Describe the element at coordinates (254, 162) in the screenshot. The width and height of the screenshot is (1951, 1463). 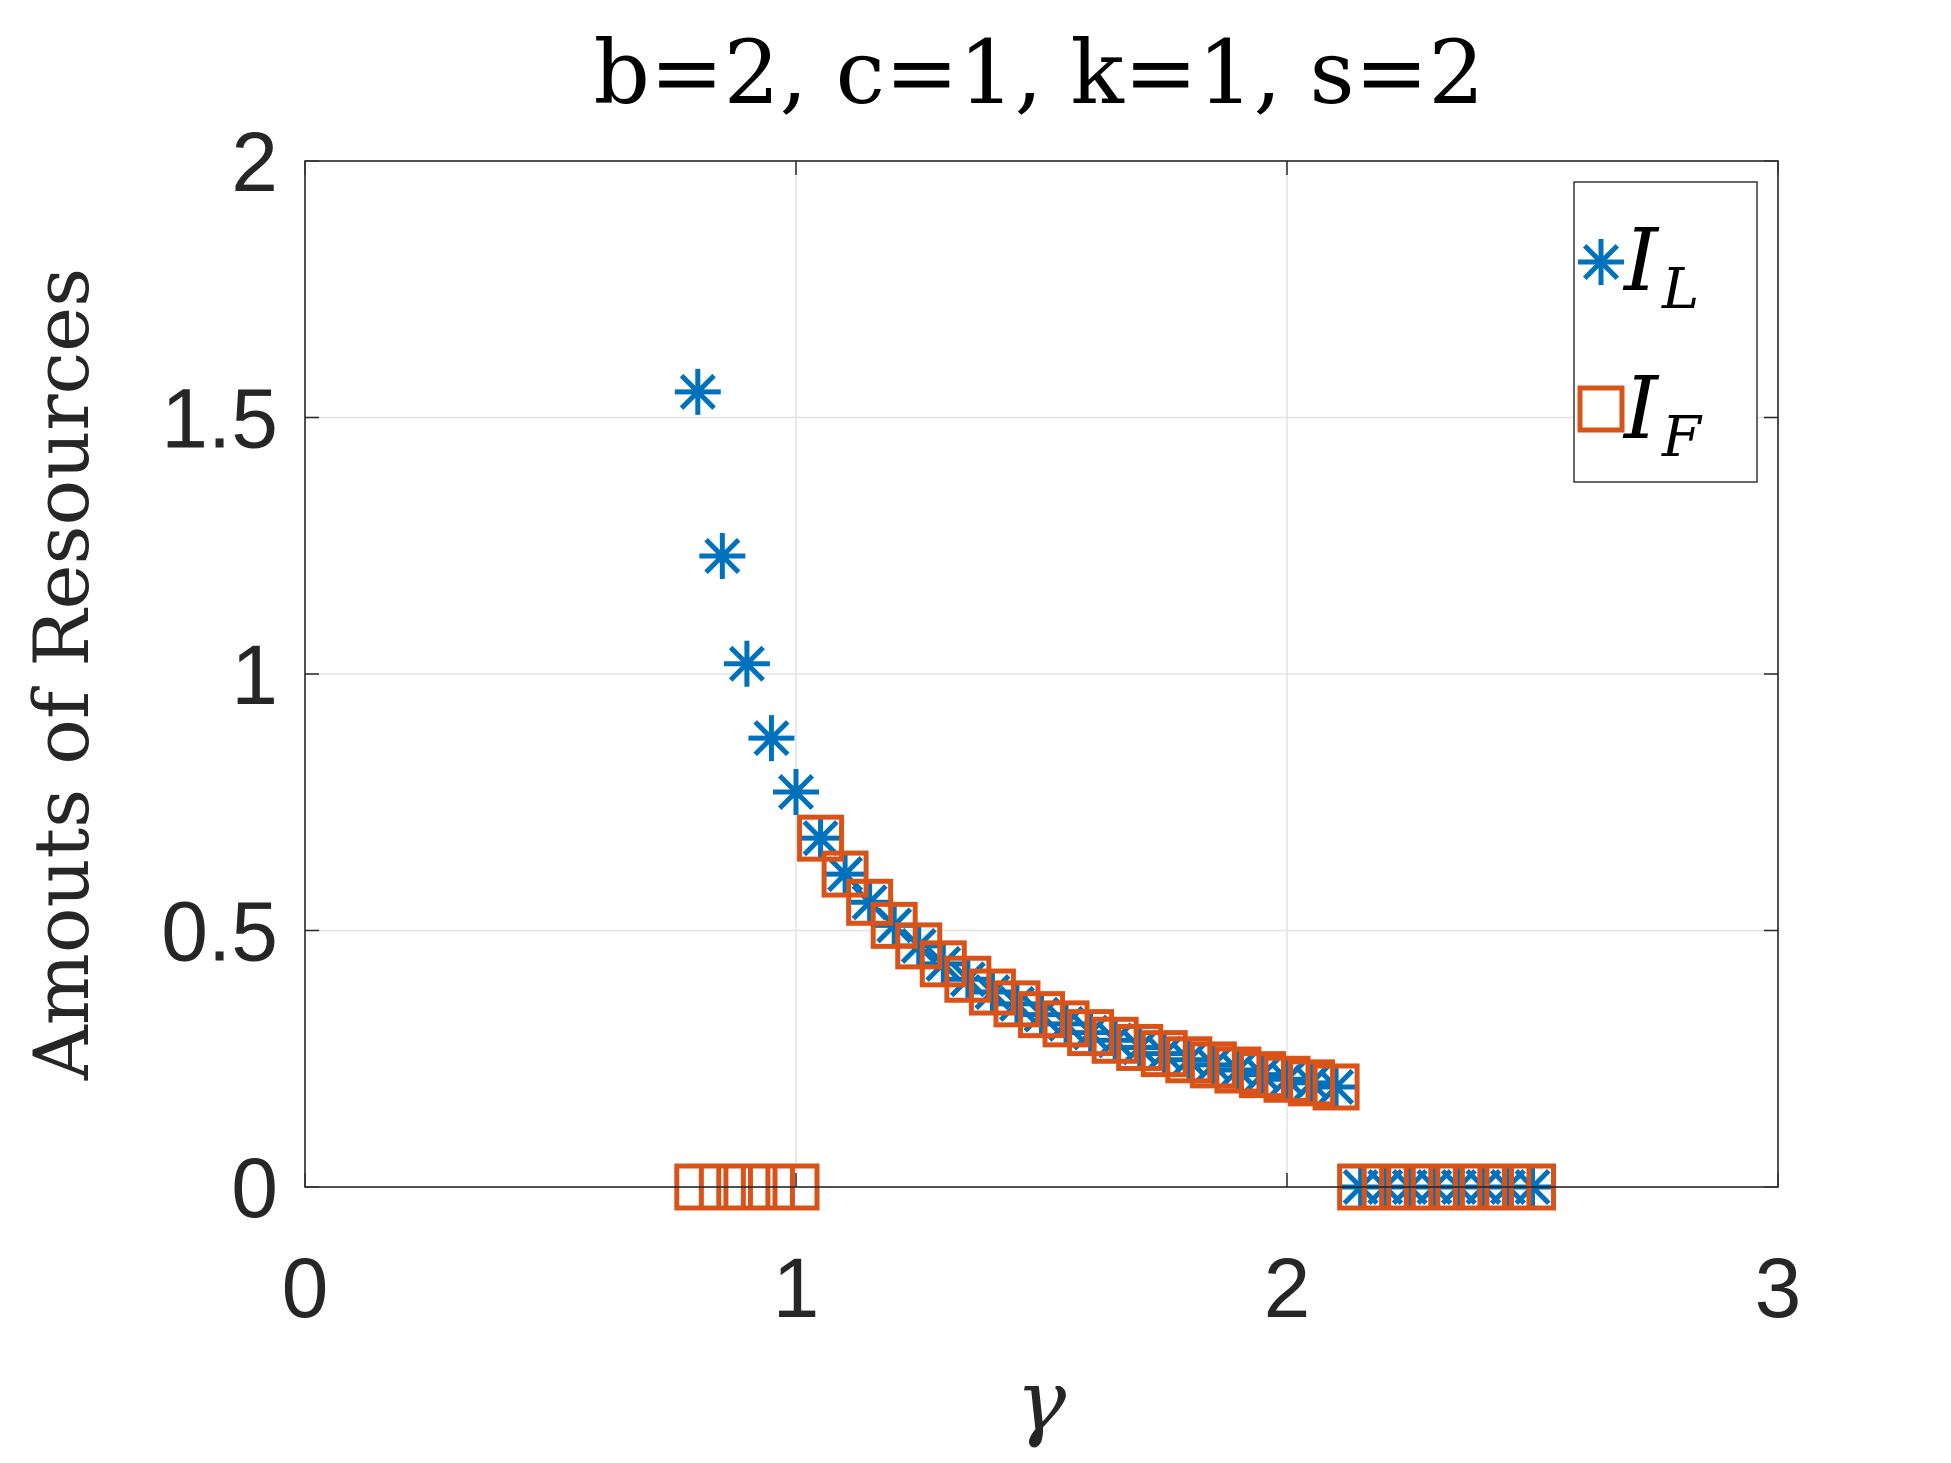
I see `y-tick-label: 2` at that location.